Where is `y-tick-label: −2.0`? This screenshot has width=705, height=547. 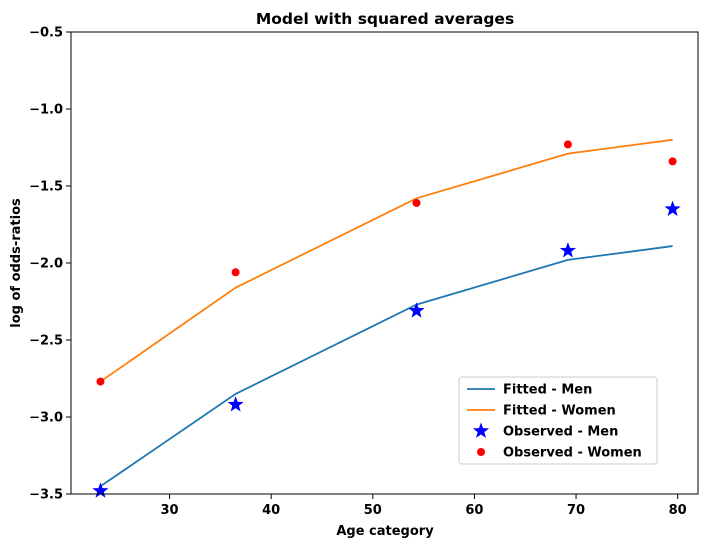 y-tick-label: −2.0 is located at coordinates (46, 264).